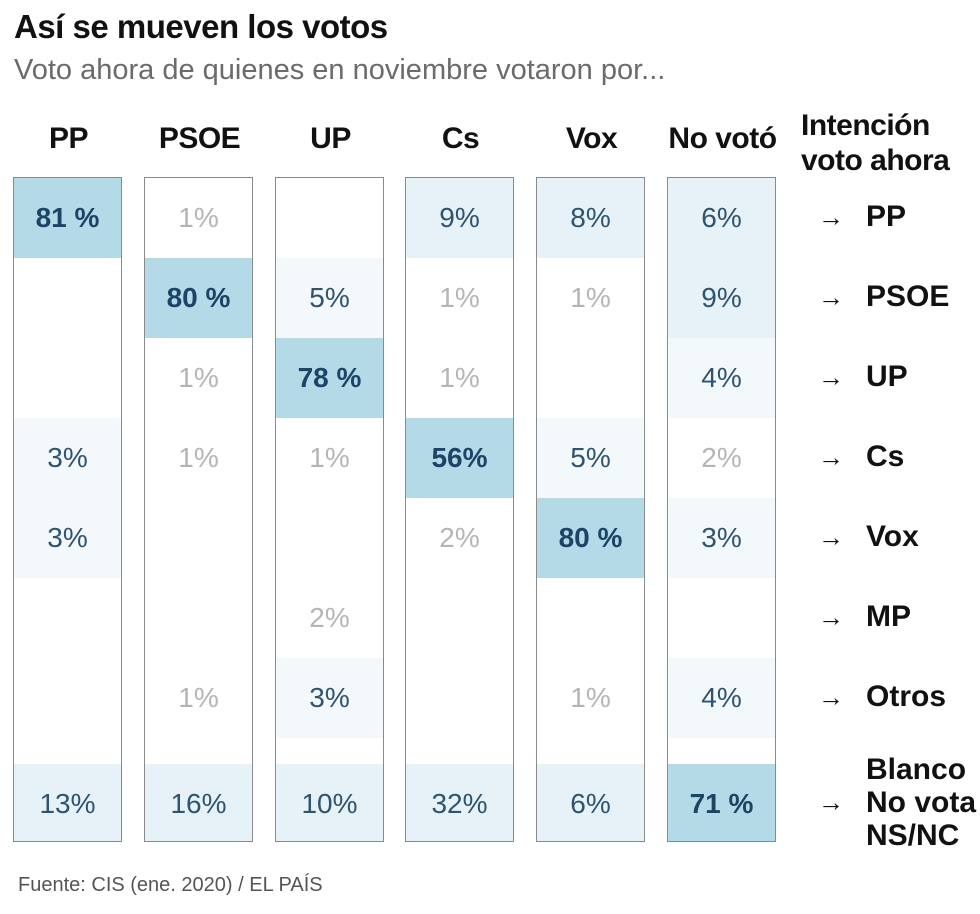 The width and height of the screenshot is (980, 914). What do you see at coordinates (861, 457) in the screenshot?
I see `row-label: → Cs` at bounding box center [861, 457].